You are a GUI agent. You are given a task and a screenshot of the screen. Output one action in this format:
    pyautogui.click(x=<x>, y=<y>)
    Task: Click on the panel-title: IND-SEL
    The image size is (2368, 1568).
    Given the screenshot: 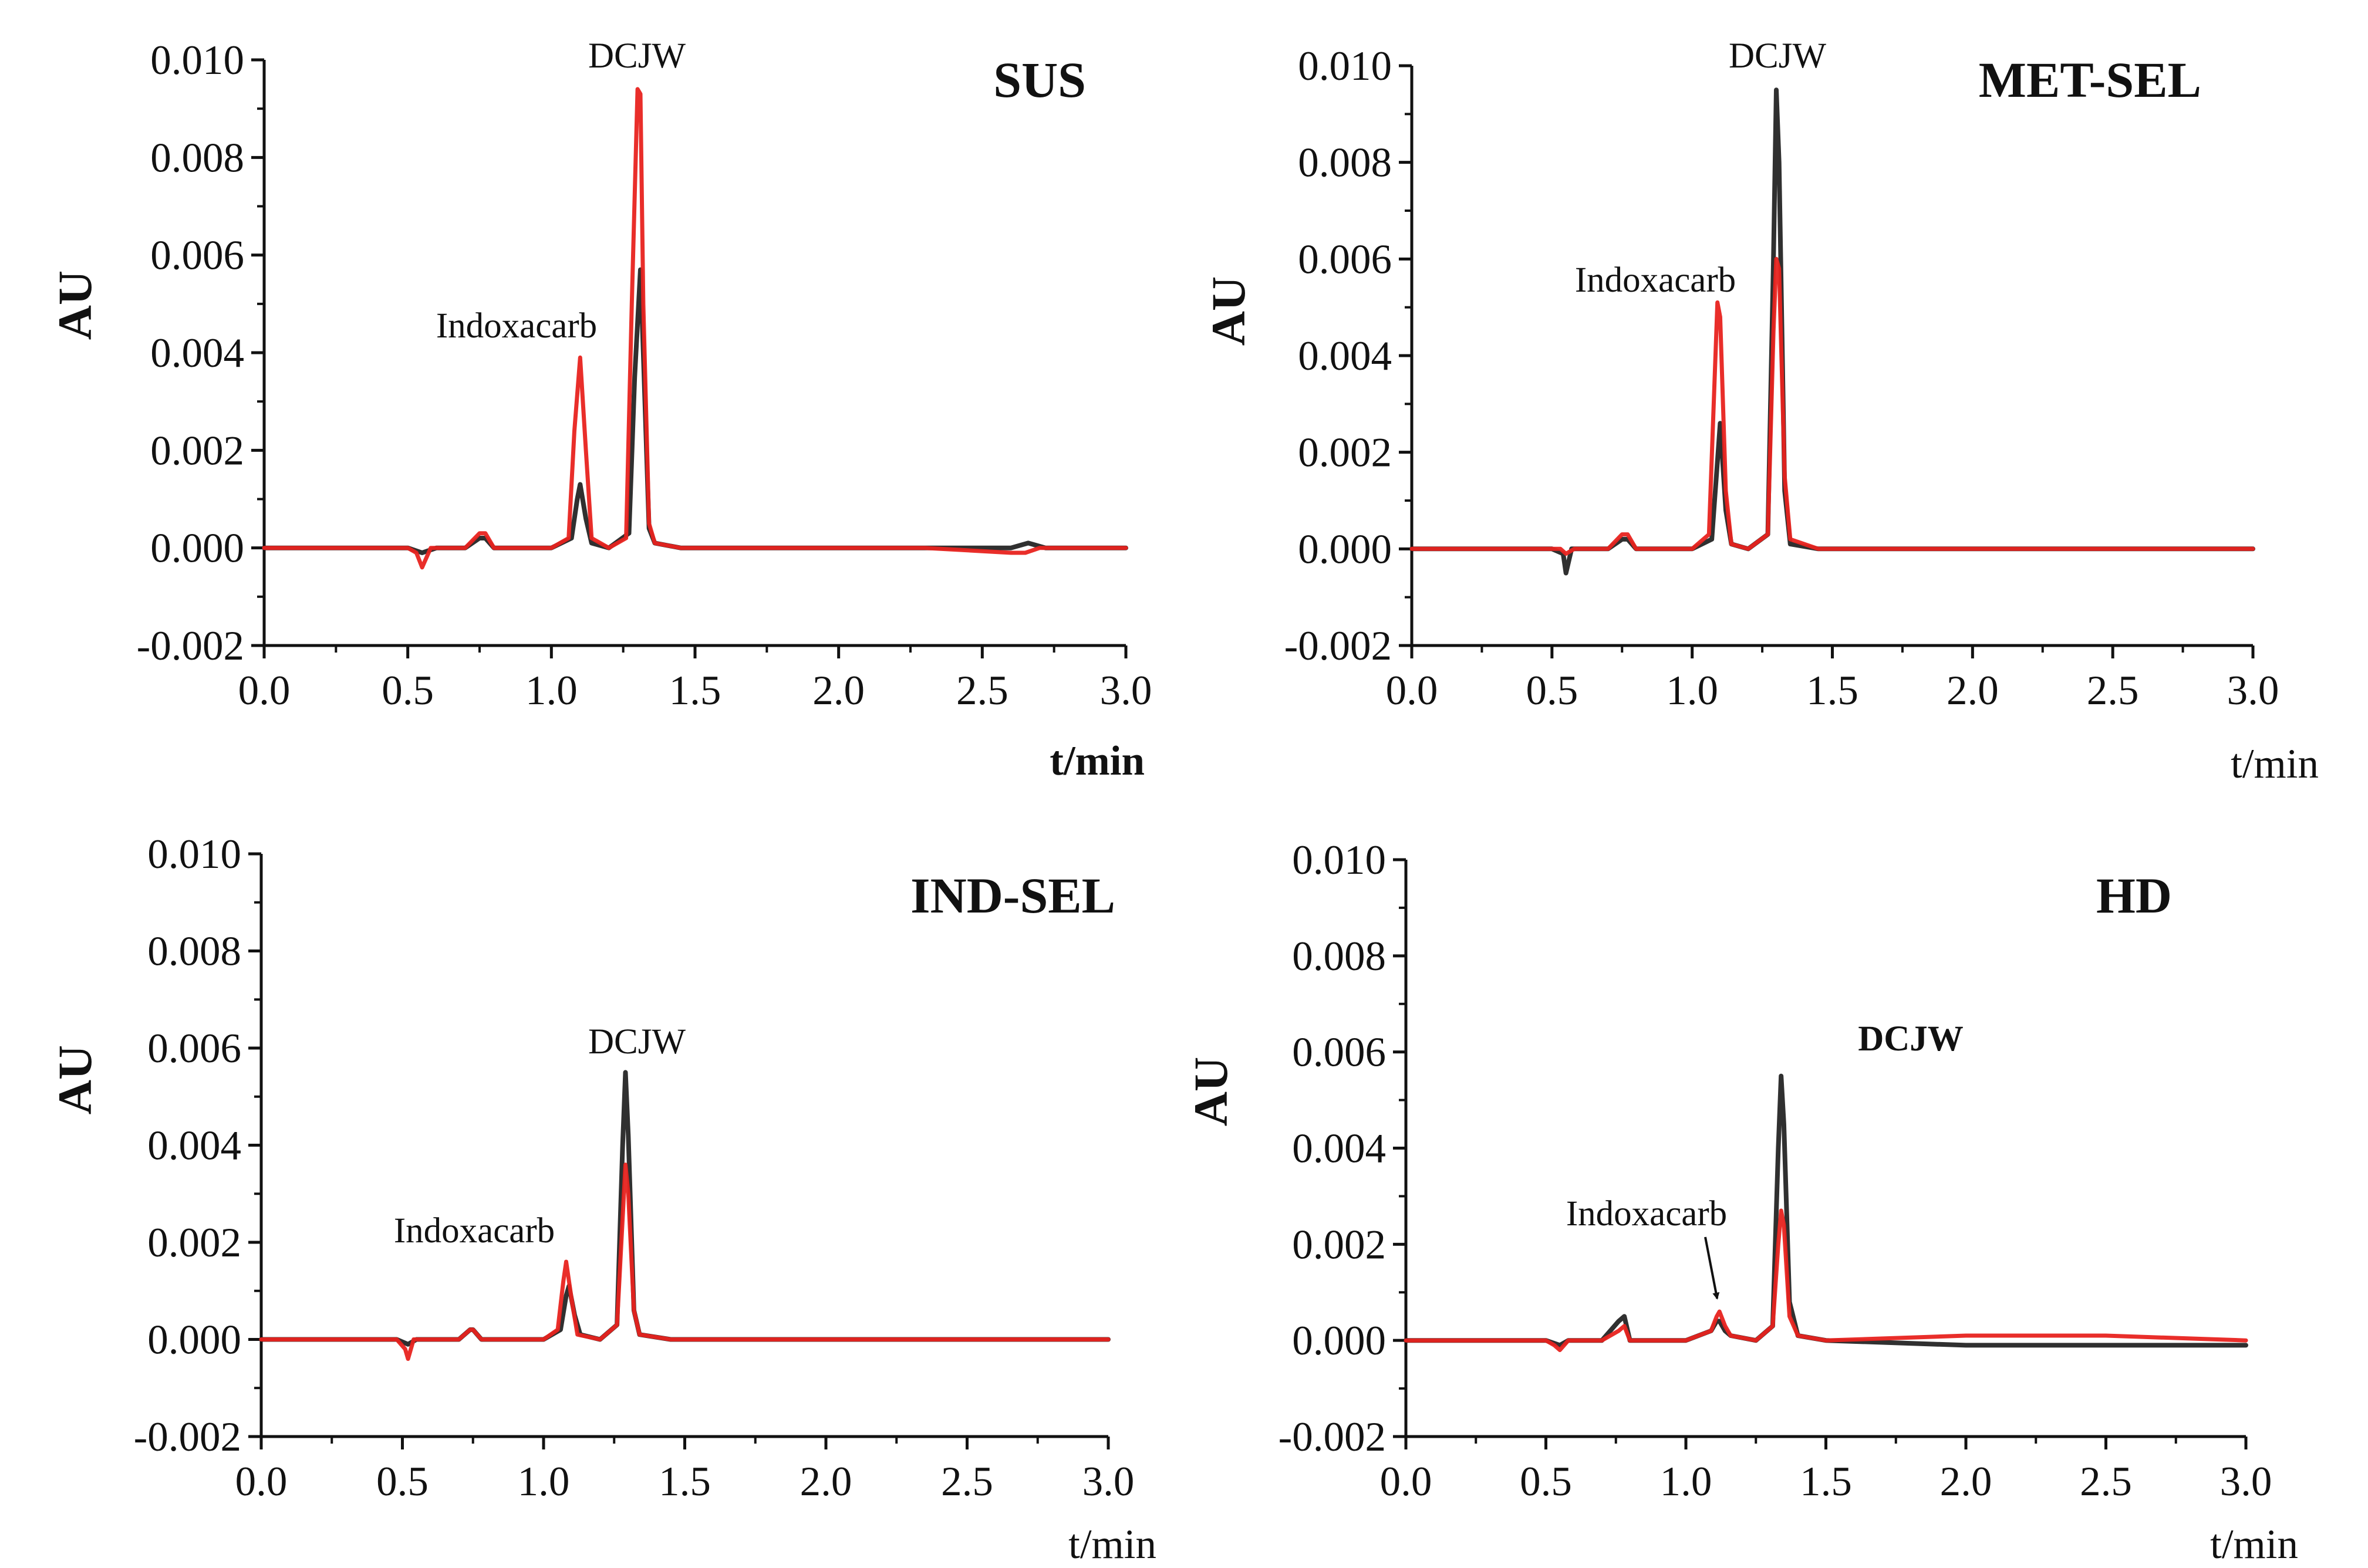 What is the action you would take?
    pyautogui.click(x=1012, y=895)
    